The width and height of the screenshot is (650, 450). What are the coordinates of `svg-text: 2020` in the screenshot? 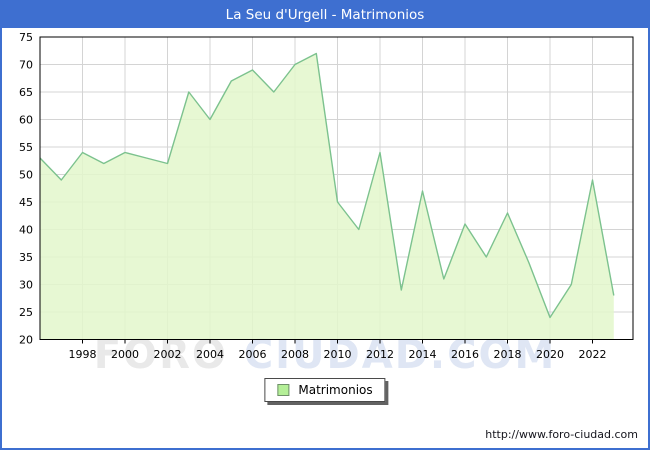 It's located at (550, 354).